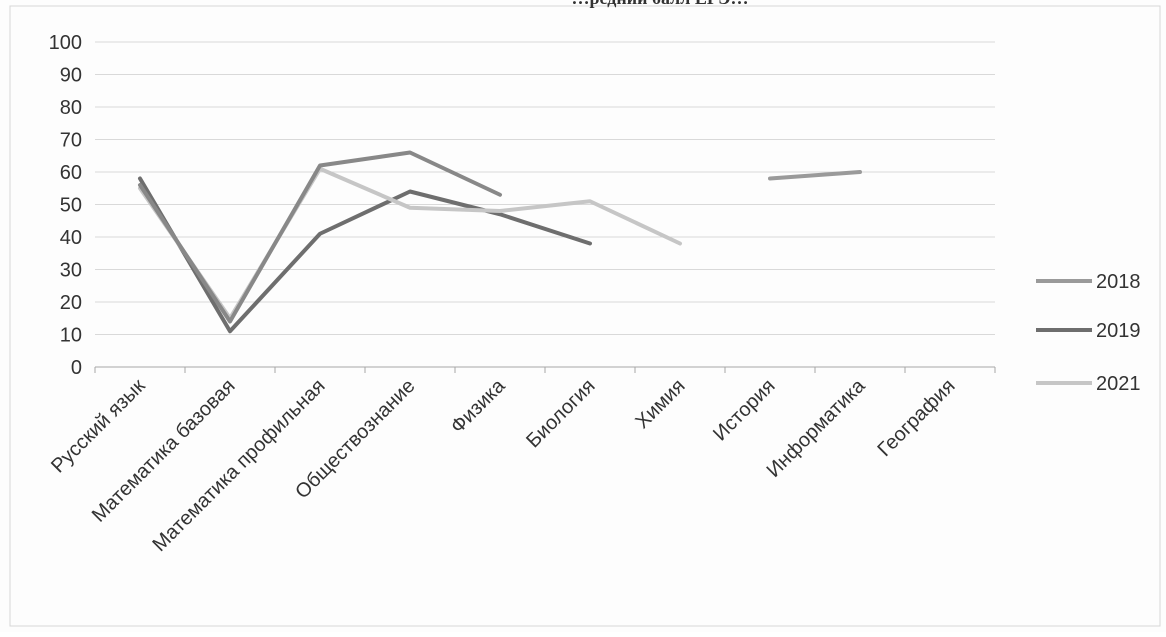 The width and height of the screenshot is (1166, 637). What do you see at coordinates (1088, 333) in the screenshot?
I see `legend: 2018 2019 2021` at bounding box center [1088, 333].